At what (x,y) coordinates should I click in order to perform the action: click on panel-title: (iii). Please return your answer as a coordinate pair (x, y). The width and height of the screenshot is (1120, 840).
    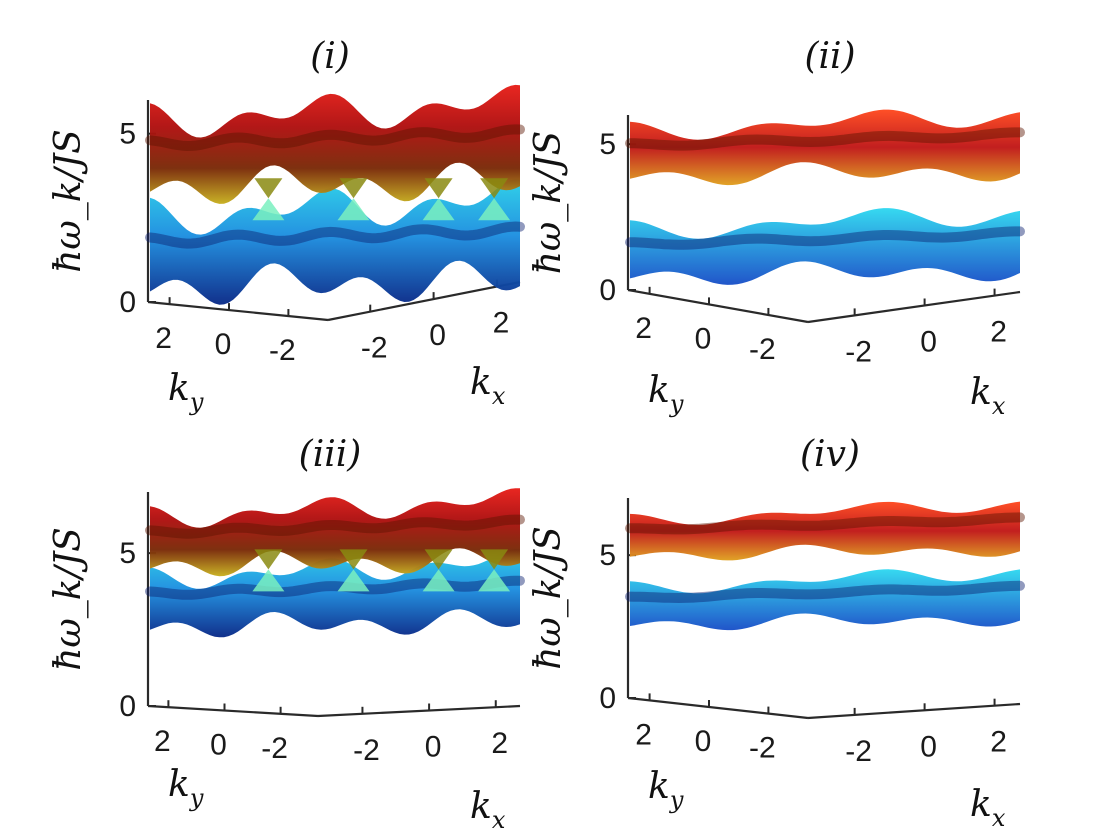
    Looking at the image, I should click on (330, 454).